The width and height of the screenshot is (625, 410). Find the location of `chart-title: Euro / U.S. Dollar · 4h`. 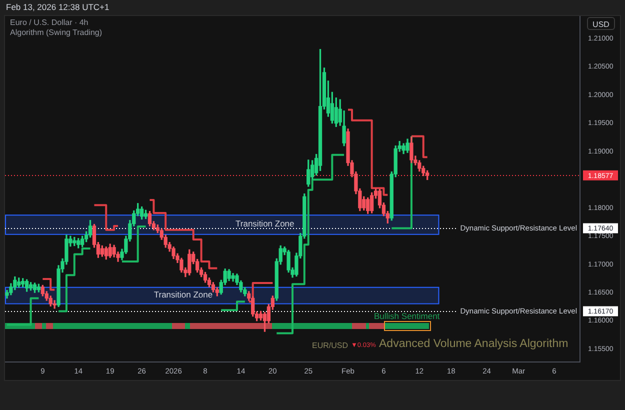

chart-title: Euro / U.S. Dollar · 4h is located at coordinates (49, 22).